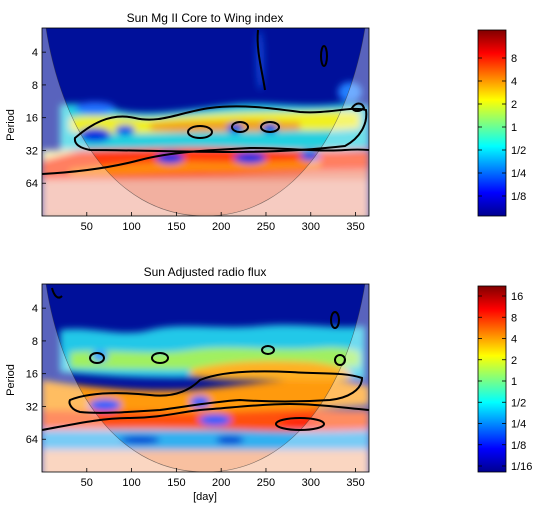 This screenshot has width=535, height=508. What do you see at coordinates (517, 297) in the screenshot?
I see `colorbar-tick-label: 16` at bounding box center [517, 297].